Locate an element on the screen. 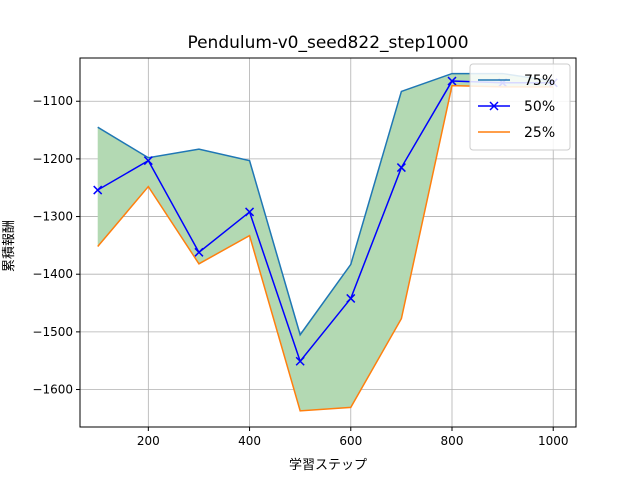  y-tick-label: −1100 is located at coordinates (52, 101).